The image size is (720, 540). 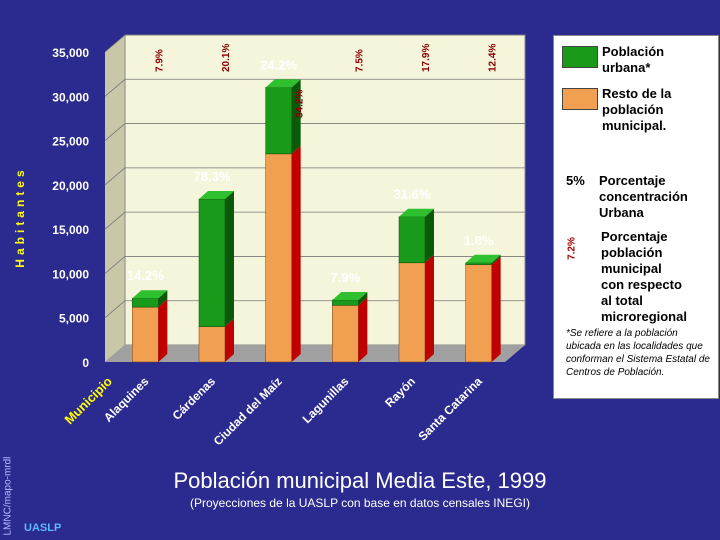 I want to click on x-tick-label: Rayón, so click(x=400, y=392).